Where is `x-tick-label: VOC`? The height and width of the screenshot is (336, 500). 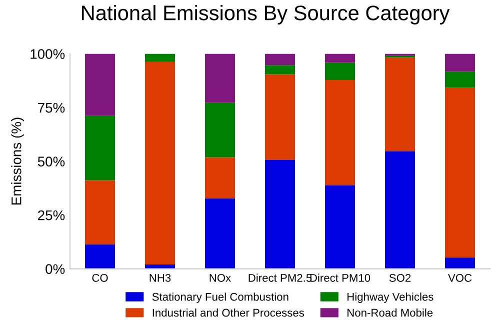
x-tick-label: VOC is located at coordinates (460, 278).